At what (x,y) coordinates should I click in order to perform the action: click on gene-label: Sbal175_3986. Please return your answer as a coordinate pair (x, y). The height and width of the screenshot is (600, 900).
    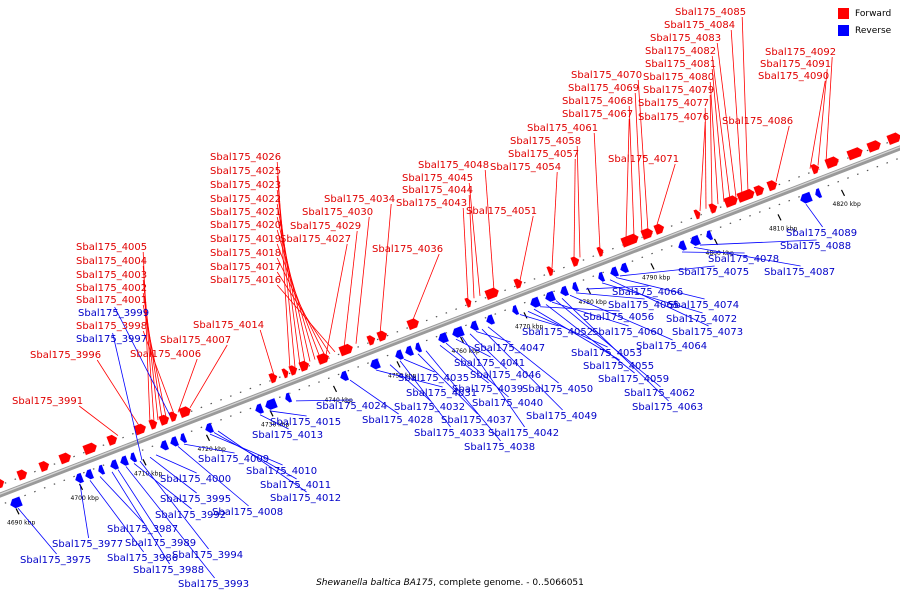
    Looking at the image, I should click on (142, 558).